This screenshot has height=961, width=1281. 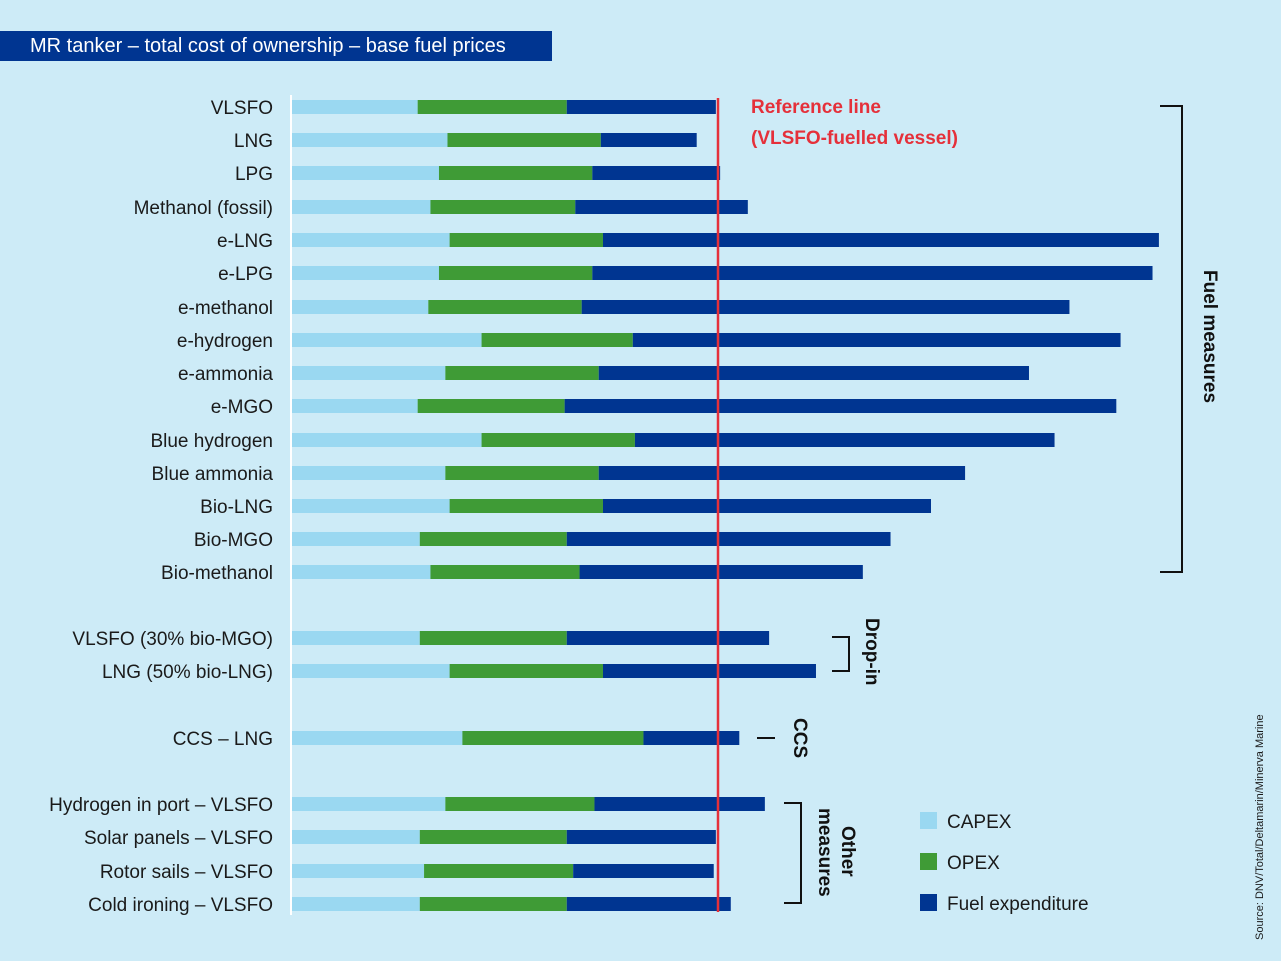 I want to click on category-label-hydrogen-in-port-vlsfo: Hydrogen in port – VLSFO, so click(x=161, y=805).